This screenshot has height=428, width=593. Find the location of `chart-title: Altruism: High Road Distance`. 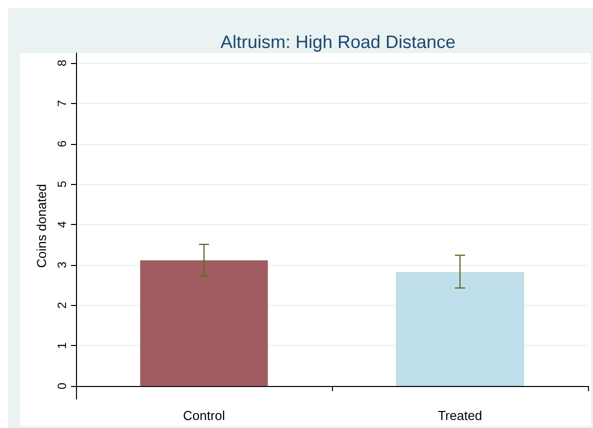

chart-title: Altruism: High Road Distance is located at coordinates (338, 42).